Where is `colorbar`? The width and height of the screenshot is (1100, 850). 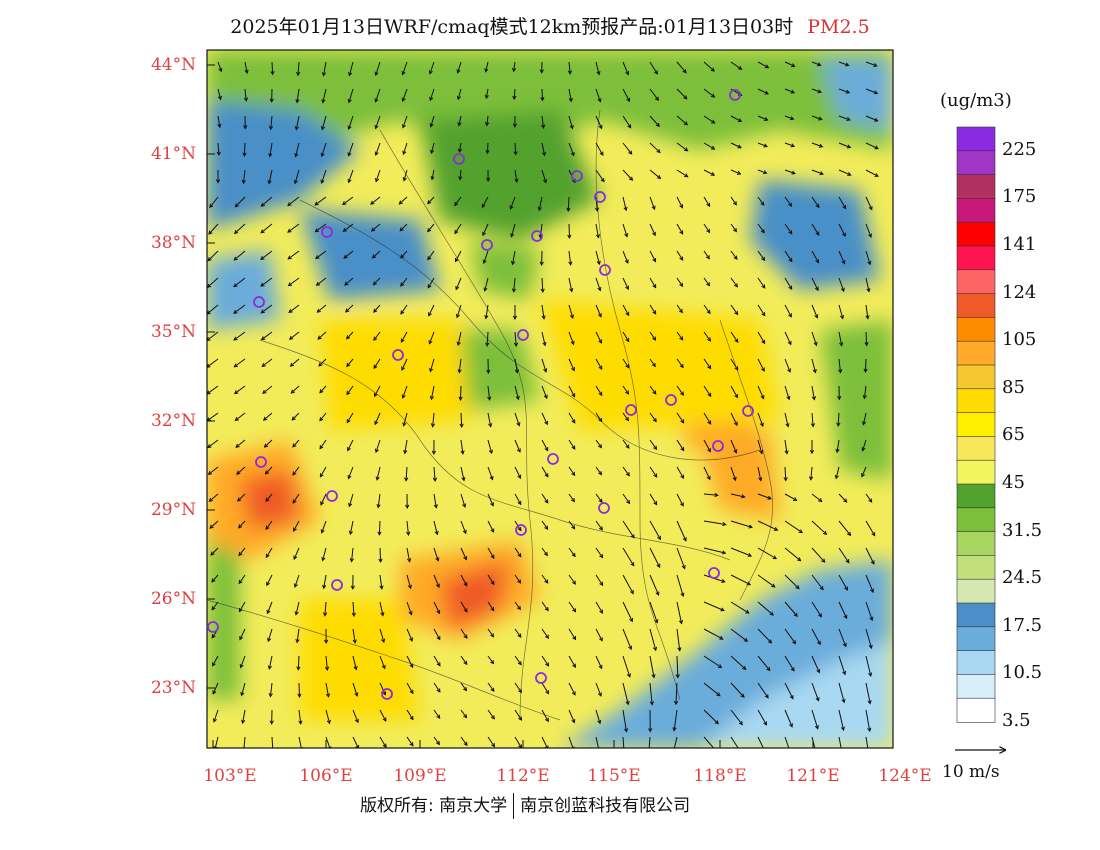 colorbar is located at coordinates (976, 424).